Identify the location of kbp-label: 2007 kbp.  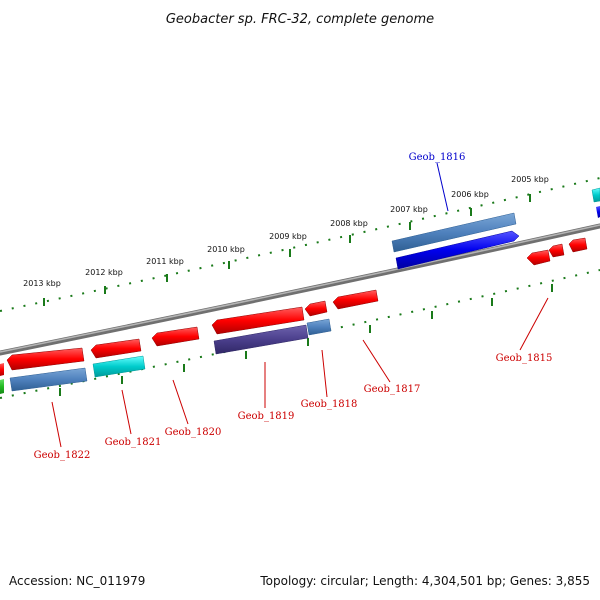
(409, 209).